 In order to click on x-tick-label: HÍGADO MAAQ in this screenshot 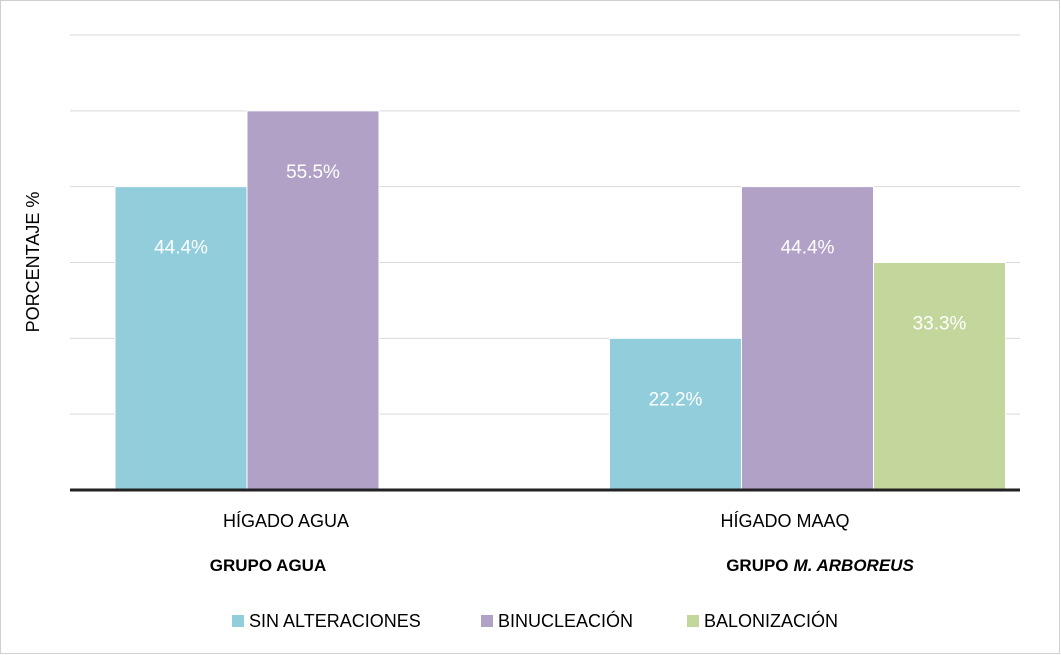, I will do `click(784, 521)`.